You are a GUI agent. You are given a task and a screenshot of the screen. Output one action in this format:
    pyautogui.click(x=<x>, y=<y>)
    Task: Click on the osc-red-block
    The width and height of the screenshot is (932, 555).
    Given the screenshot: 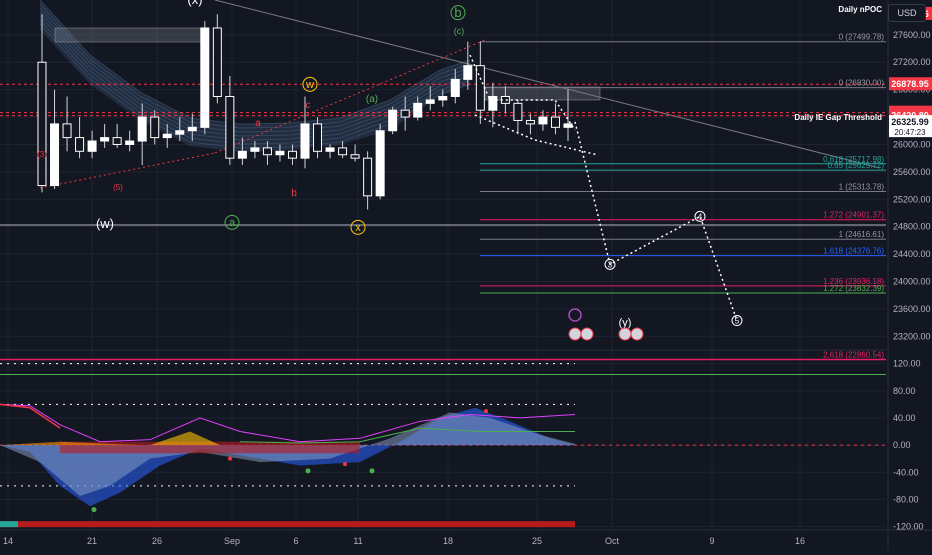 What is the action you would take?
    pyautogui.click(x=210, y=447)
    